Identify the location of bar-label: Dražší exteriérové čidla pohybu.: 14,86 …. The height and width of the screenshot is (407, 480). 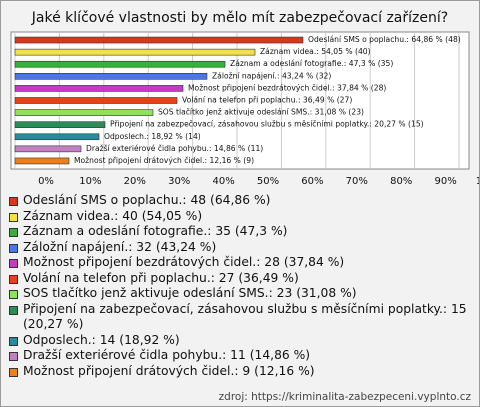
(174, 148).